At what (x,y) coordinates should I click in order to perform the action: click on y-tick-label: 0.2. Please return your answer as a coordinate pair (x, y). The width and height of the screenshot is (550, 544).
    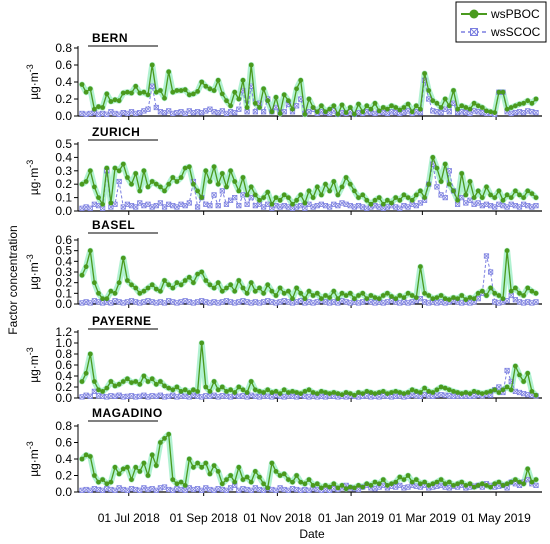
    Looking at the image, I should click on (63, 387).